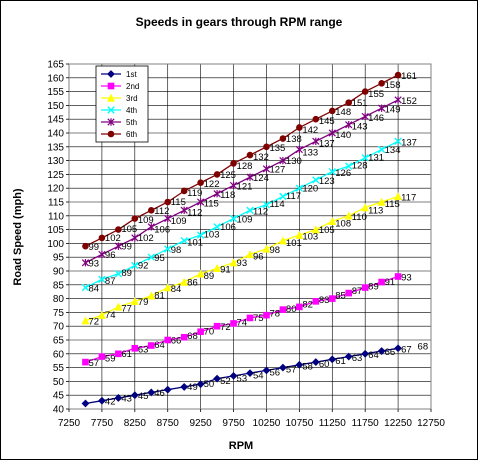 The width and height of the screenshot is (478, 460). I want to click on series-5th-data-label: 115, so click(211, 204).